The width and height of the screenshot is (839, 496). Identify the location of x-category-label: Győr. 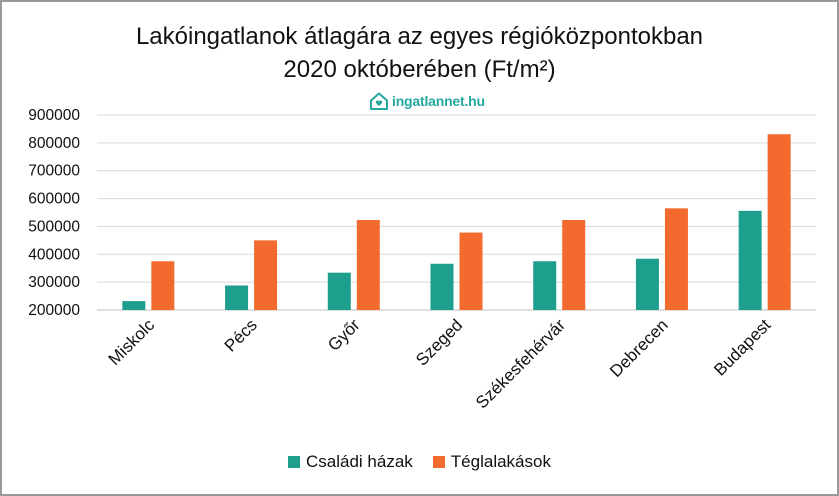
(344, 335).